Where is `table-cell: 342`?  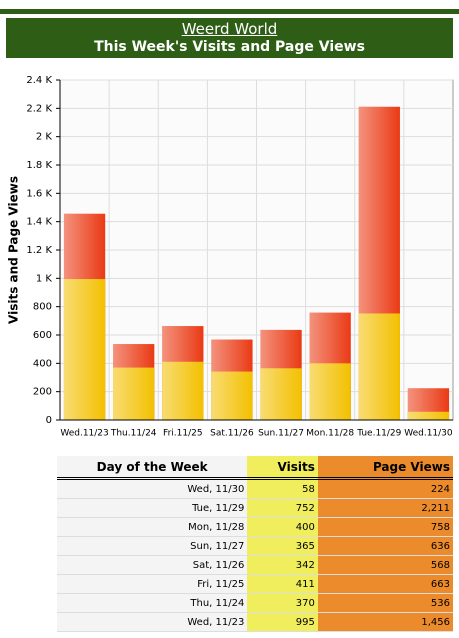 table-cell: 342 is located at coordinates (282, 565).